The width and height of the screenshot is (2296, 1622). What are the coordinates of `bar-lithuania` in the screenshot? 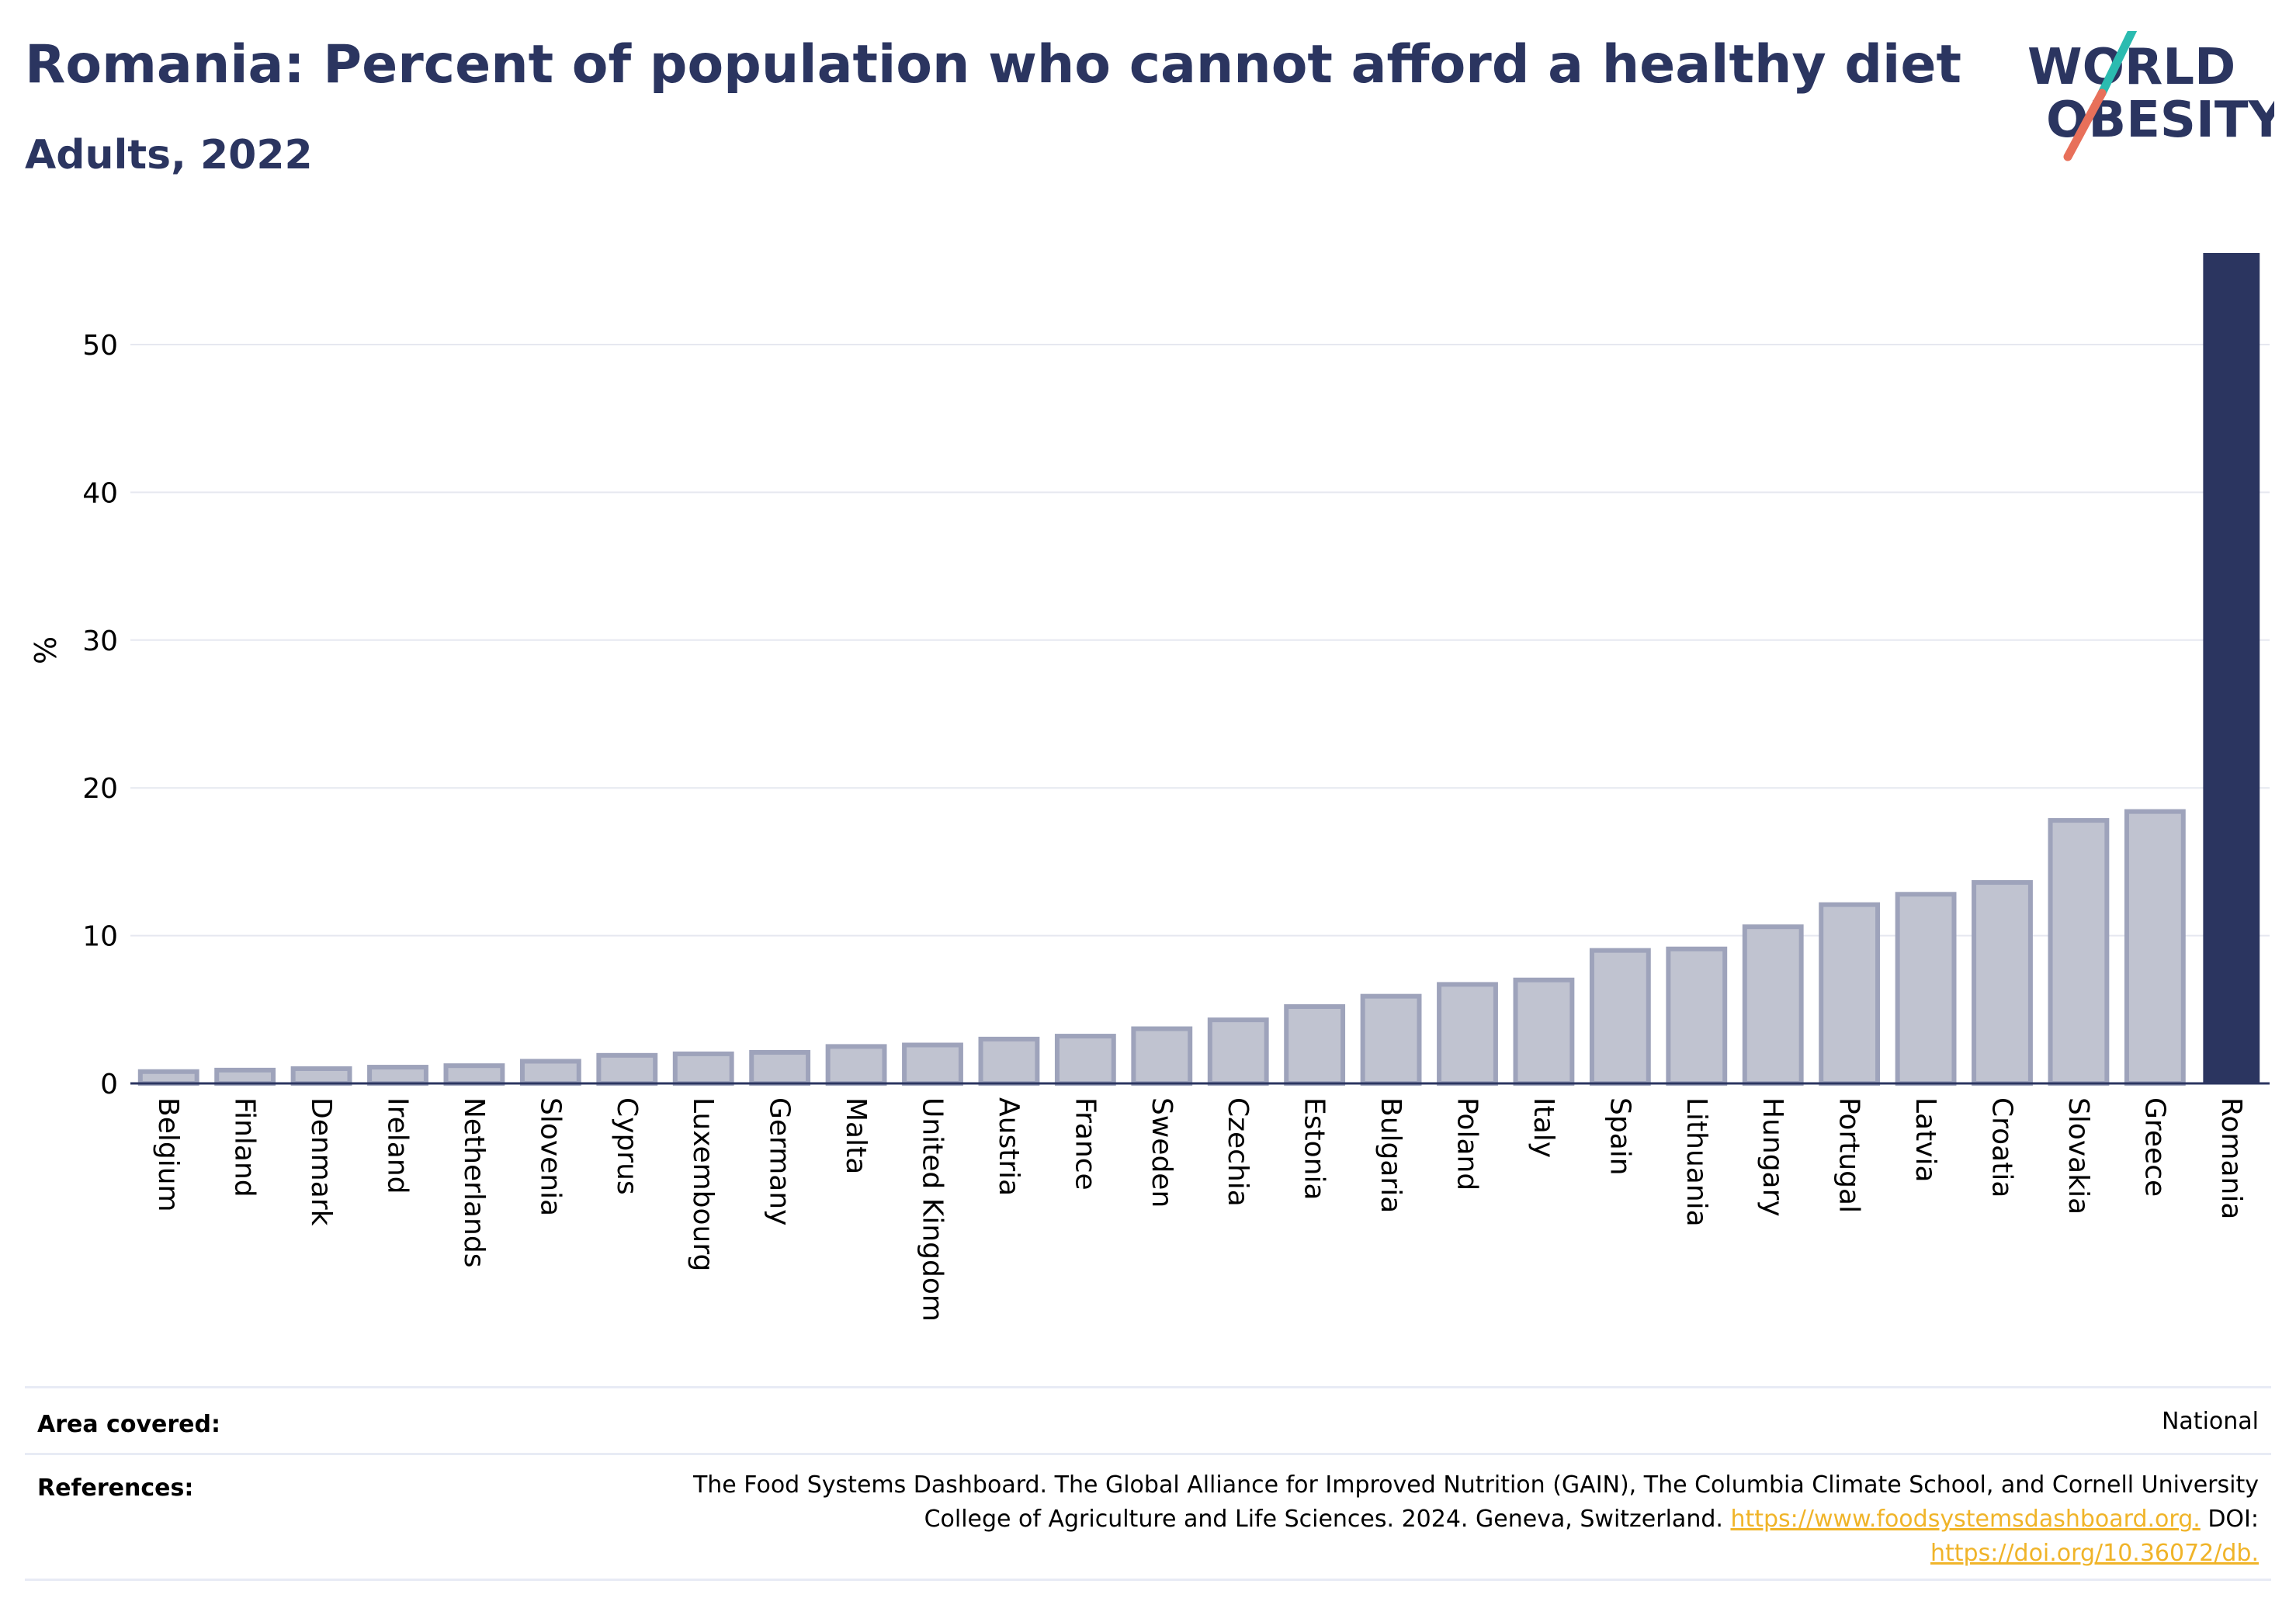 It's located at (1697, 1016).